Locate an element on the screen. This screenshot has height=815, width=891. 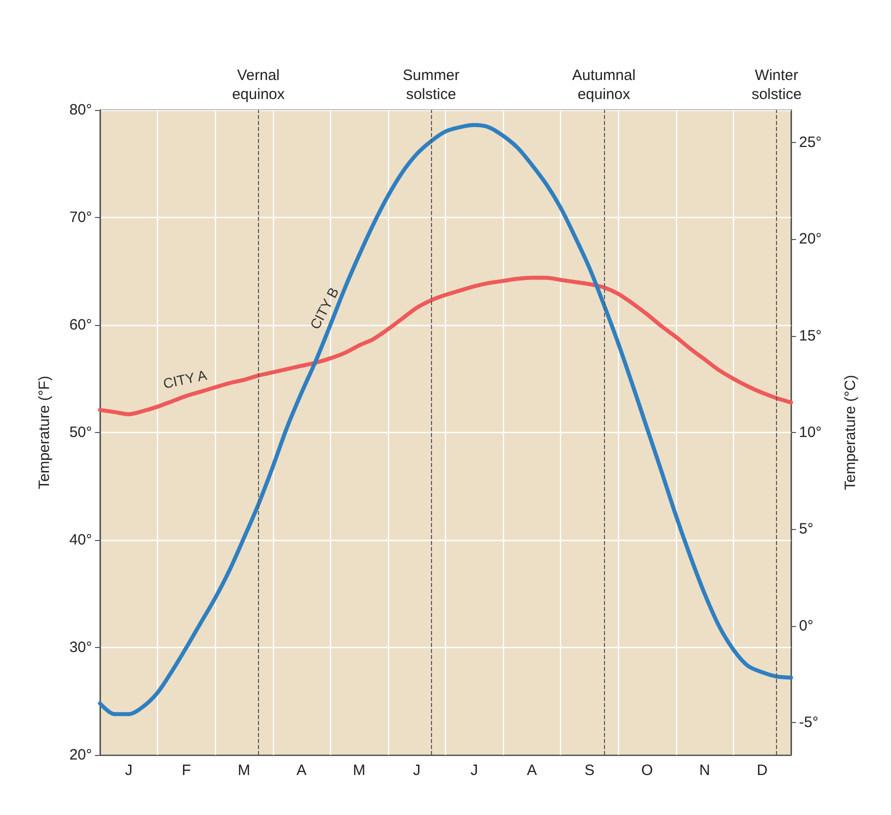
y-axis-title: Temperature (°F) is located at coordinates (44, 433).